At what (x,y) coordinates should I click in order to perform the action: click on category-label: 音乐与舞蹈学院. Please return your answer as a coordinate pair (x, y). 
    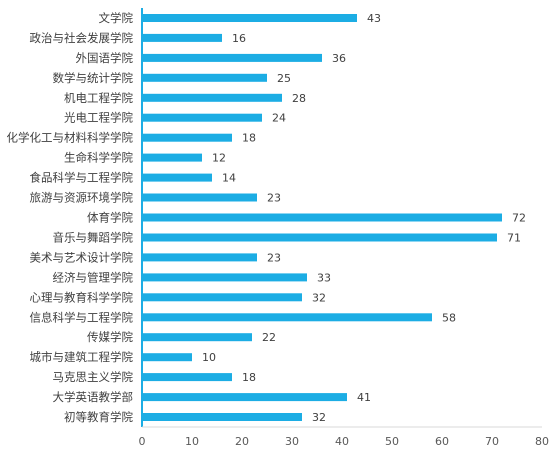
    Looking at the image, I should click on (93, 238).